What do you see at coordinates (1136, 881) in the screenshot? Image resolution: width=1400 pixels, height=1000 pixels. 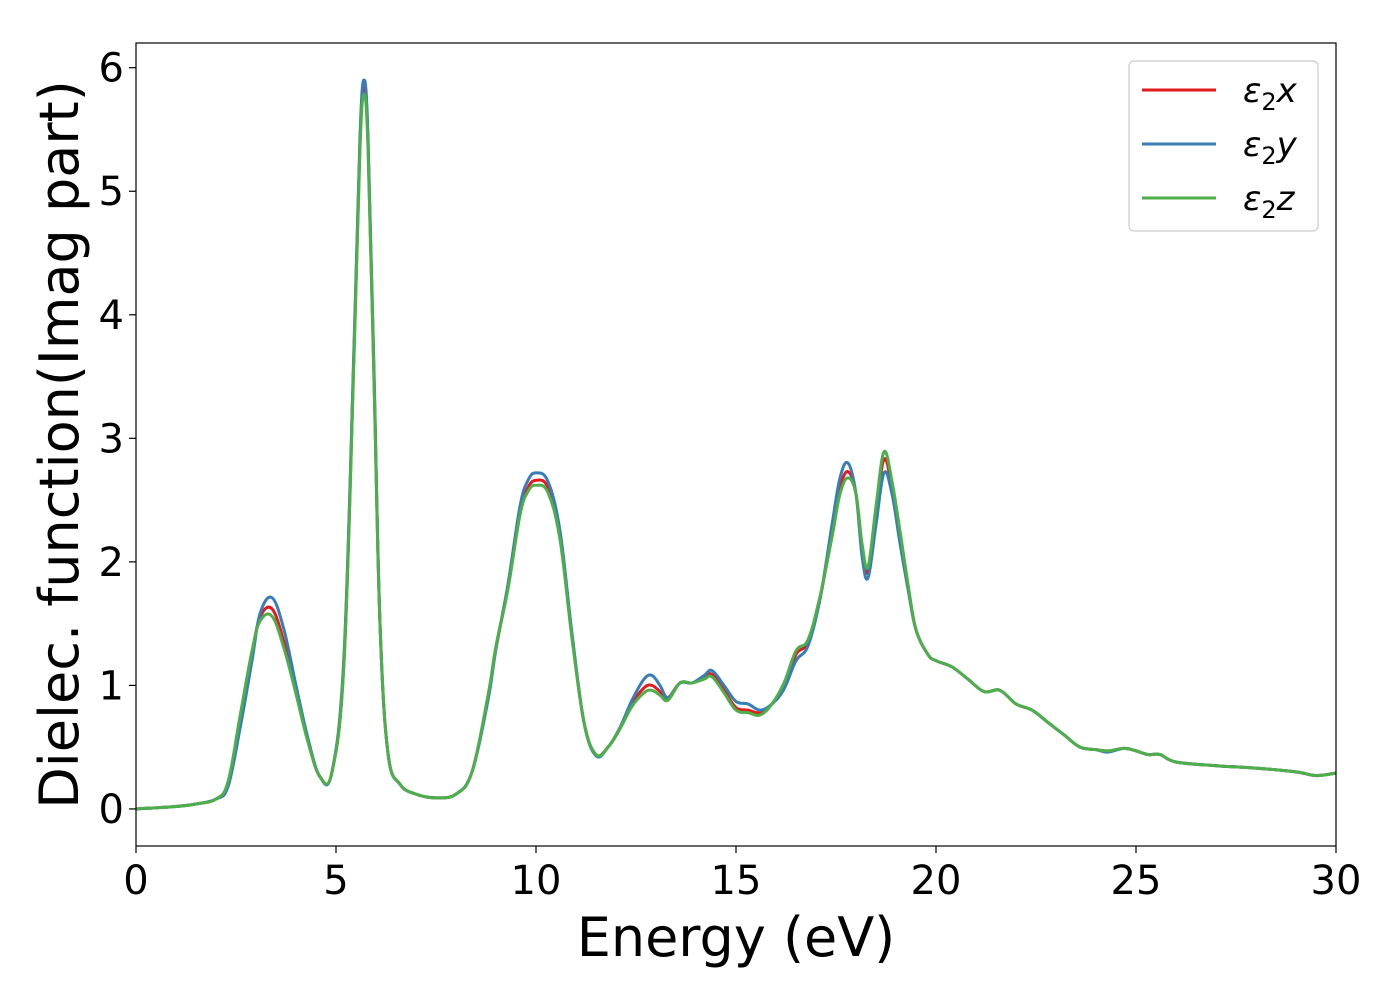 I see `x-tick-label: 25` at bounding box center [1136, 881].